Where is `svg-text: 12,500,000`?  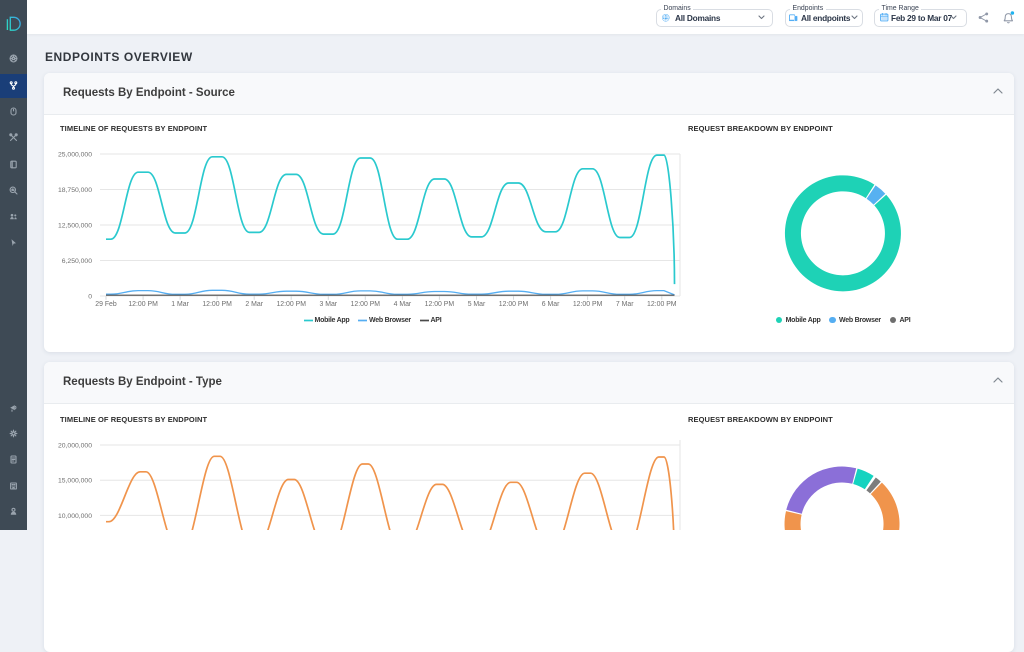
svg-text: 12,500,000 is located at coordinates (75, 225).